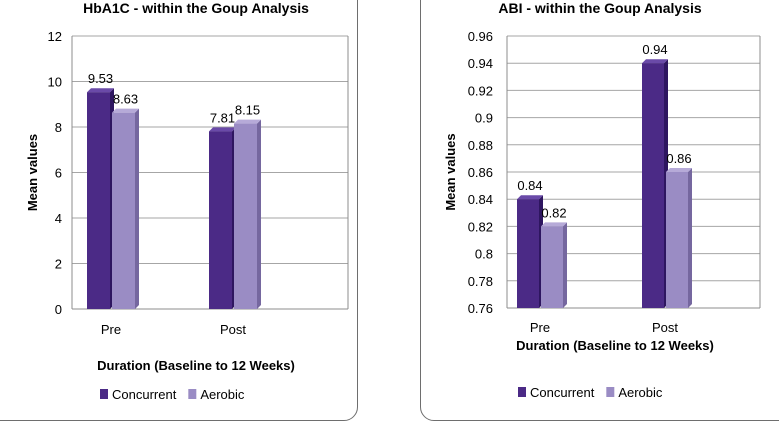 The image size is (779, 424). I want to click on y-tick-label: 0.78, so click(480, 281).